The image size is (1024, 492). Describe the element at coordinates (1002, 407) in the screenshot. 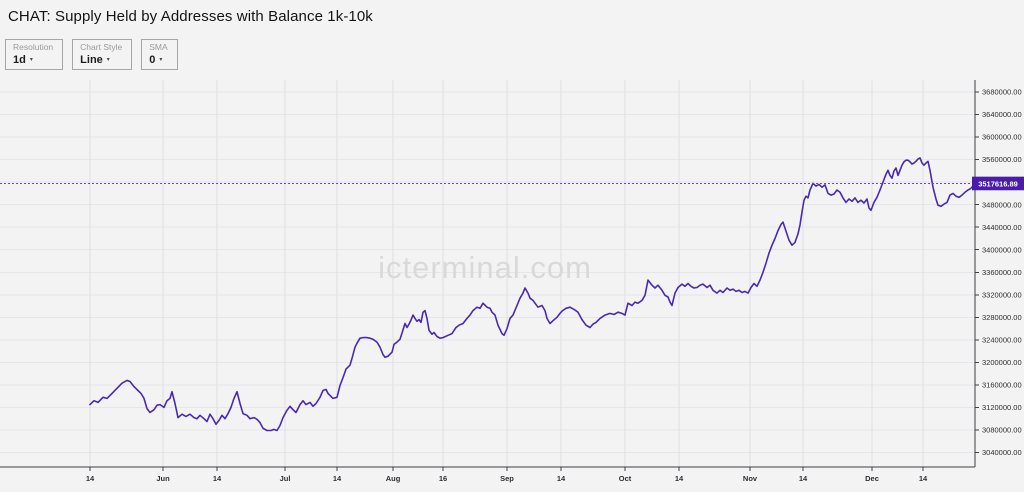

I see `y-tick-label: 3120000.00` at that location.